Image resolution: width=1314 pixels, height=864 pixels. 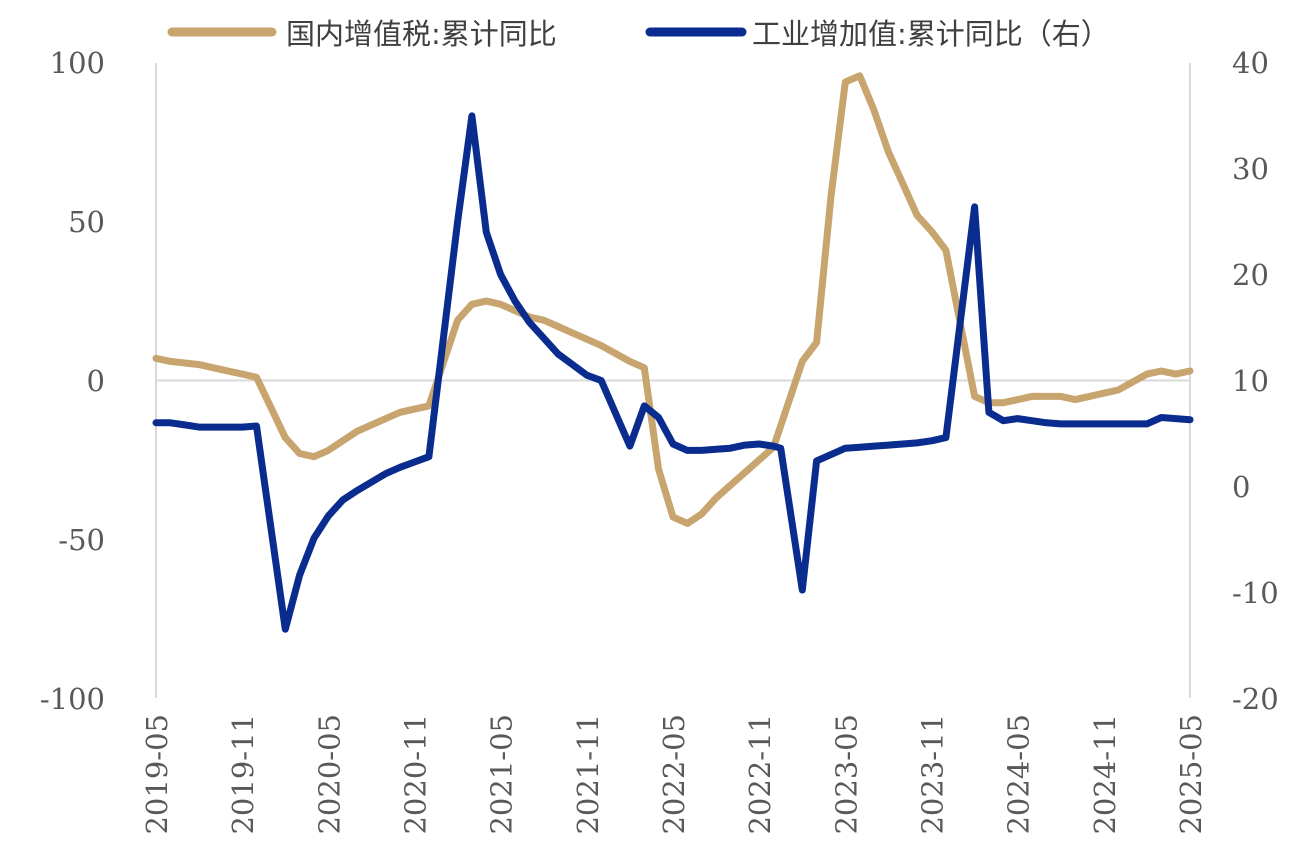 I want to click on x-tick-label: 2020-11, so click(x=416, y=774).